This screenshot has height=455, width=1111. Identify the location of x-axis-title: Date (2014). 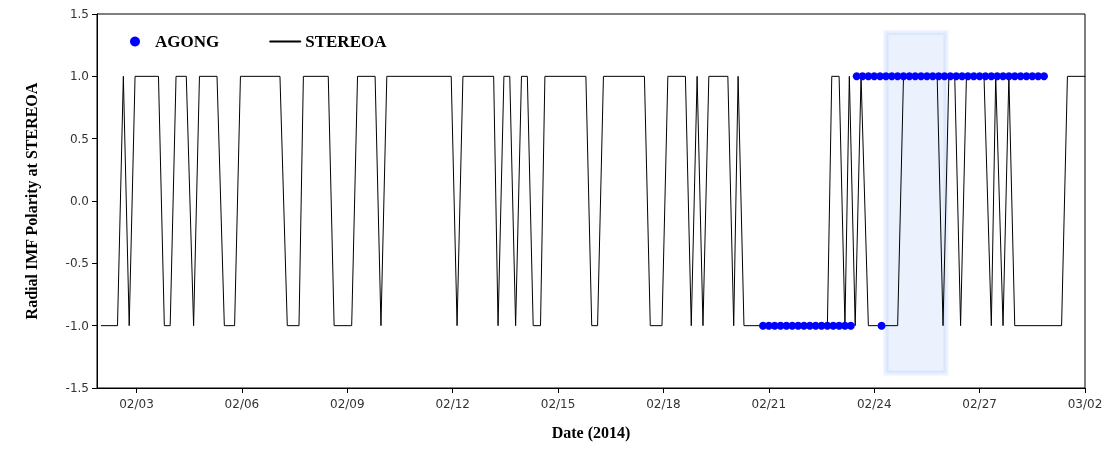
(591, 432).